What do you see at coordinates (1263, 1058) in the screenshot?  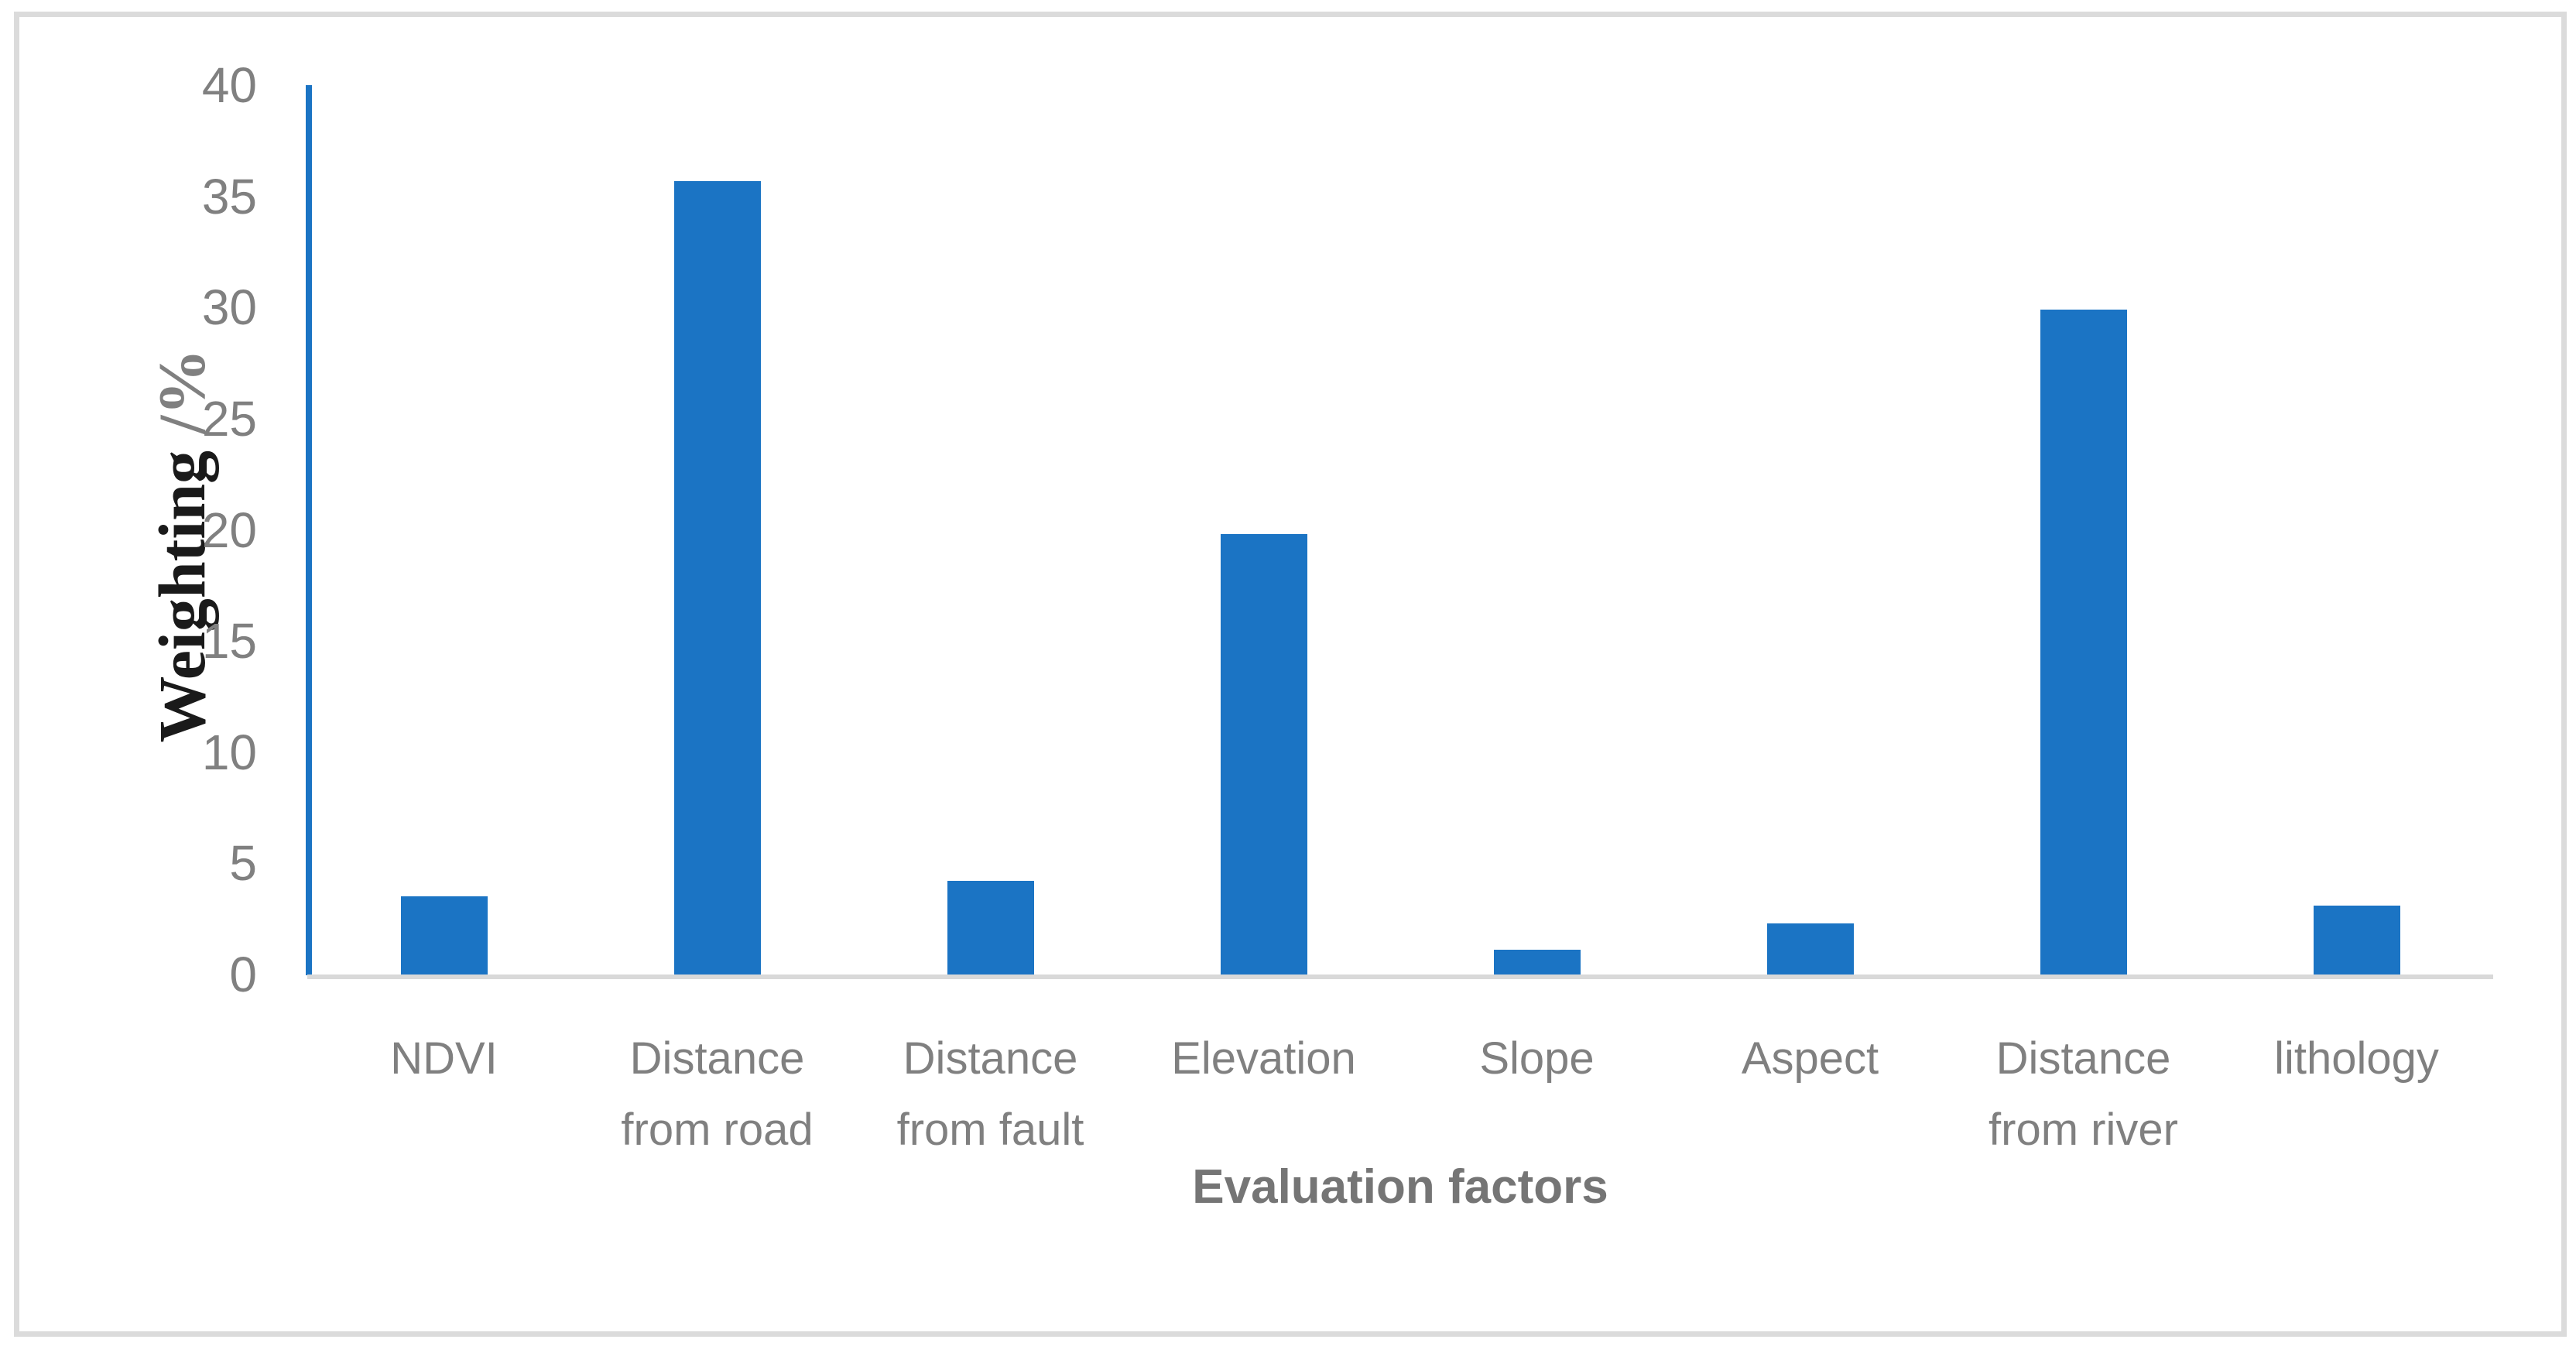 I see `category-label-elevation: Elevation` at bounding box center [1263, 1058].